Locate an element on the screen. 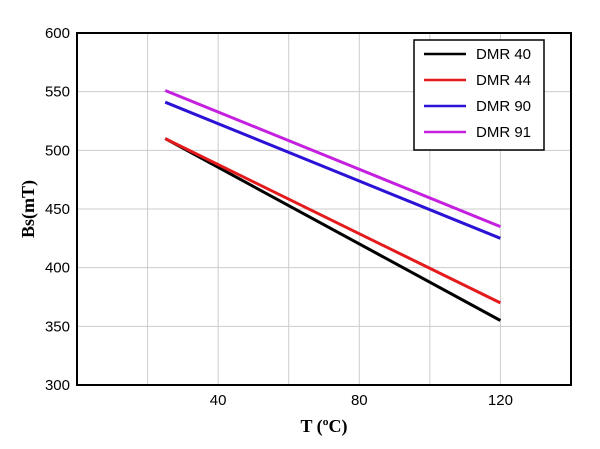  y-tick-labels: 300 350 400 450 500 550 600 is located at coordinates (57, 209).